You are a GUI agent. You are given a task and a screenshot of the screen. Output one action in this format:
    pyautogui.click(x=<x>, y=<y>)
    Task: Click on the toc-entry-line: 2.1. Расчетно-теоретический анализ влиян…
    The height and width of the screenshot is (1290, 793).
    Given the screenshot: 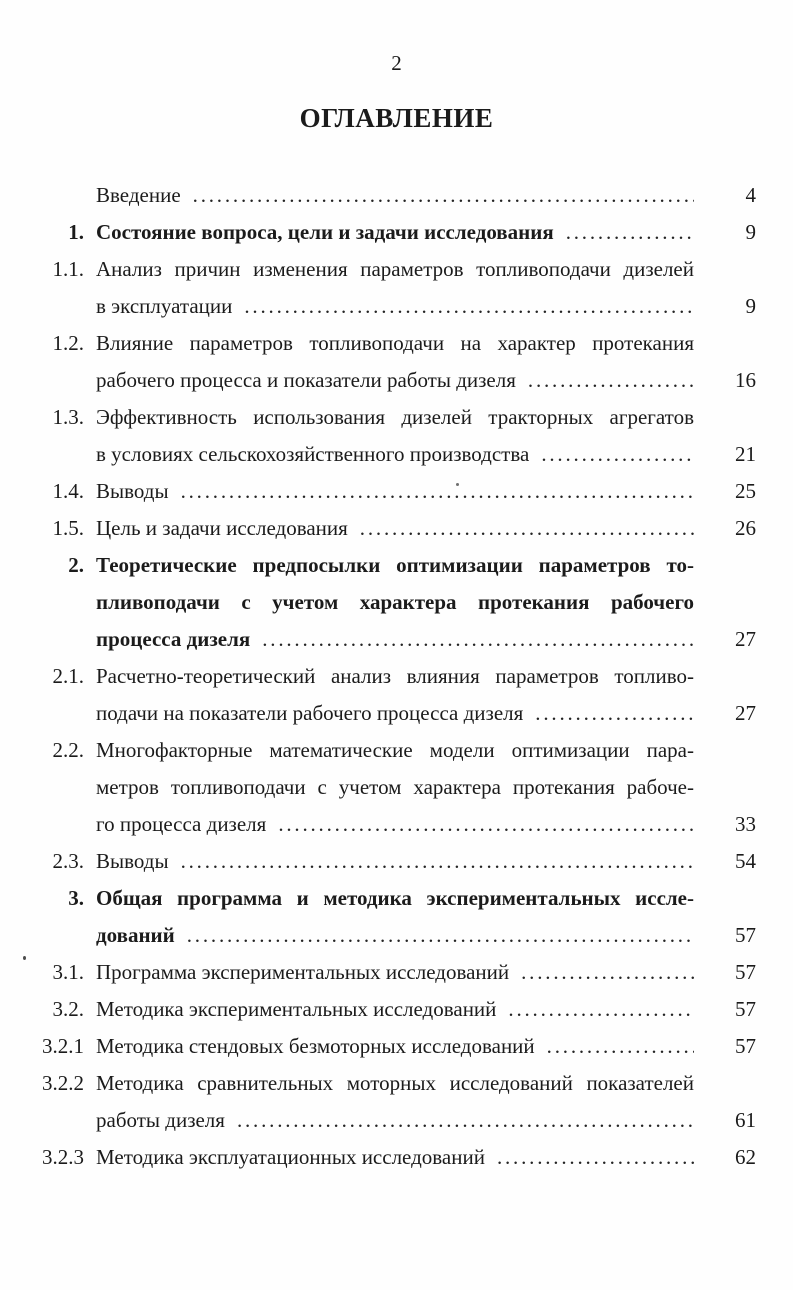 What is the action you would take?
    pyautogui.click(x=397, y=676)
    